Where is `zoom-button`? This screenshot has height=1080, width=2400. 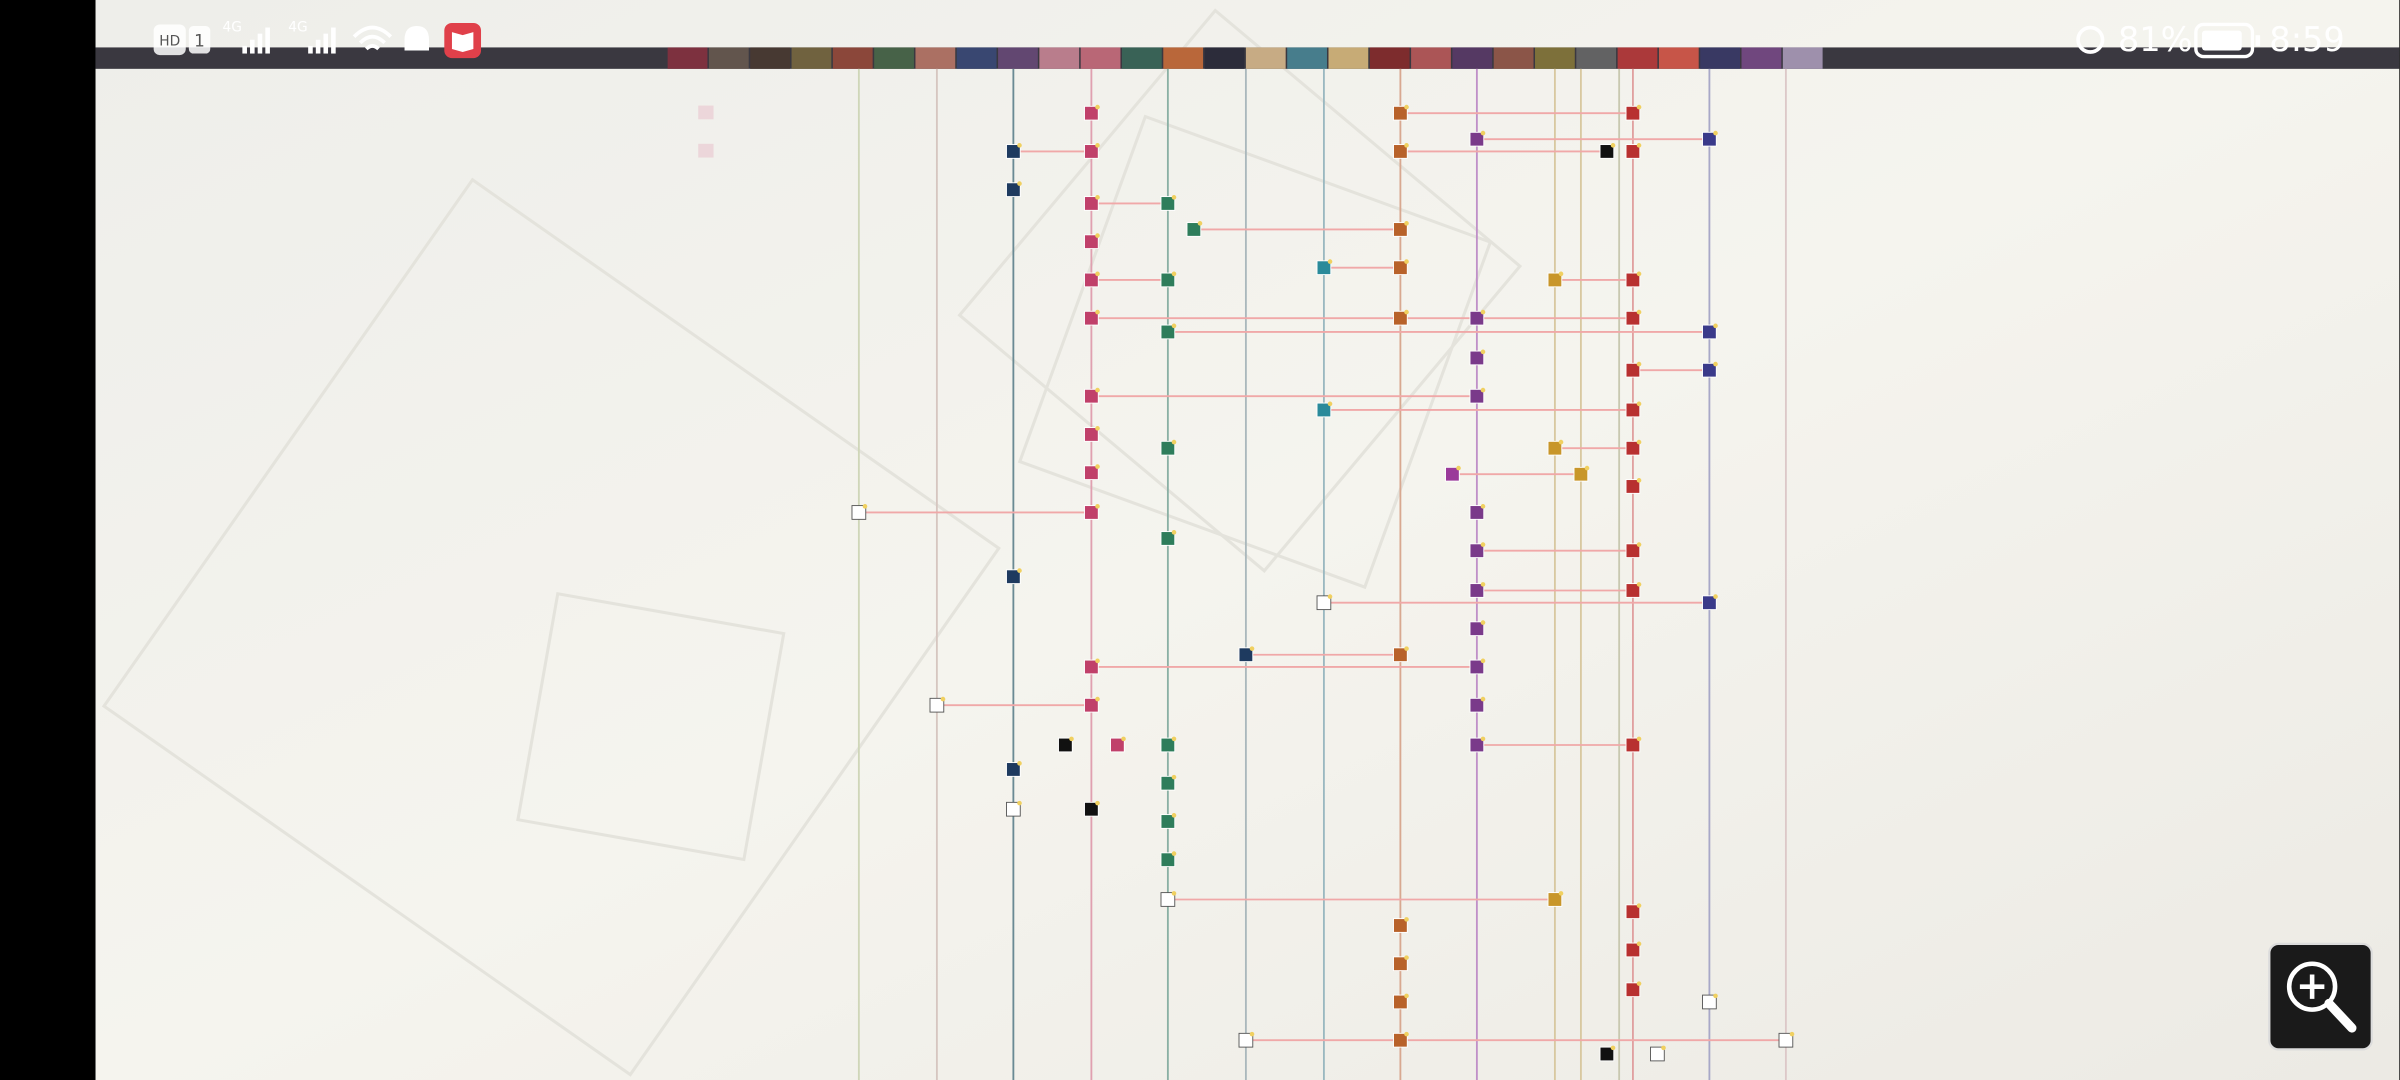
zoom-button is located at coordinates (2320, 996).